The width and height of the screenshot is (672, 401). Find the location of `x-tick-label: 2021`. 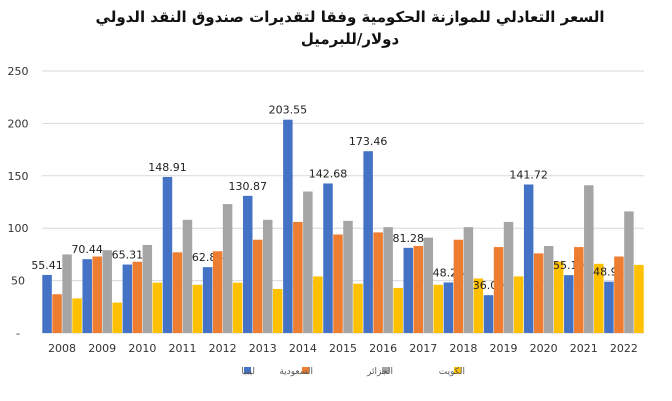

x-tick-label: 2021 is located at coordinates (584, 348).